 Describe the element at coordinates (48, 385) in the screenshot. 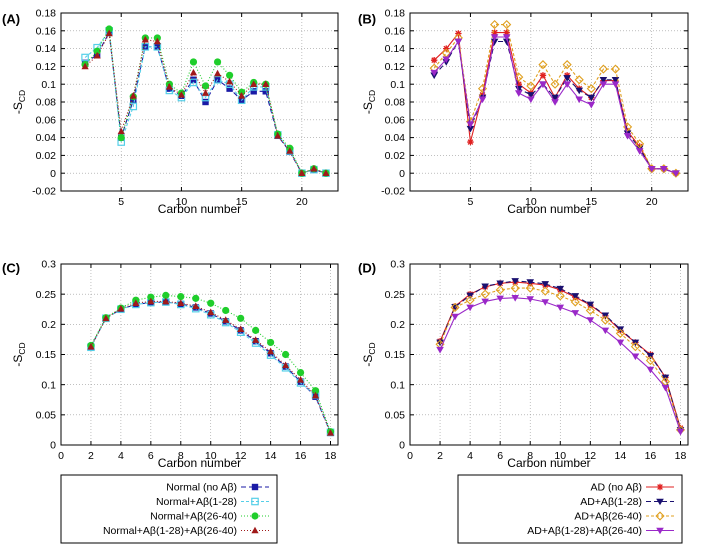

I see `y-tick-label: 0.1` at that location.